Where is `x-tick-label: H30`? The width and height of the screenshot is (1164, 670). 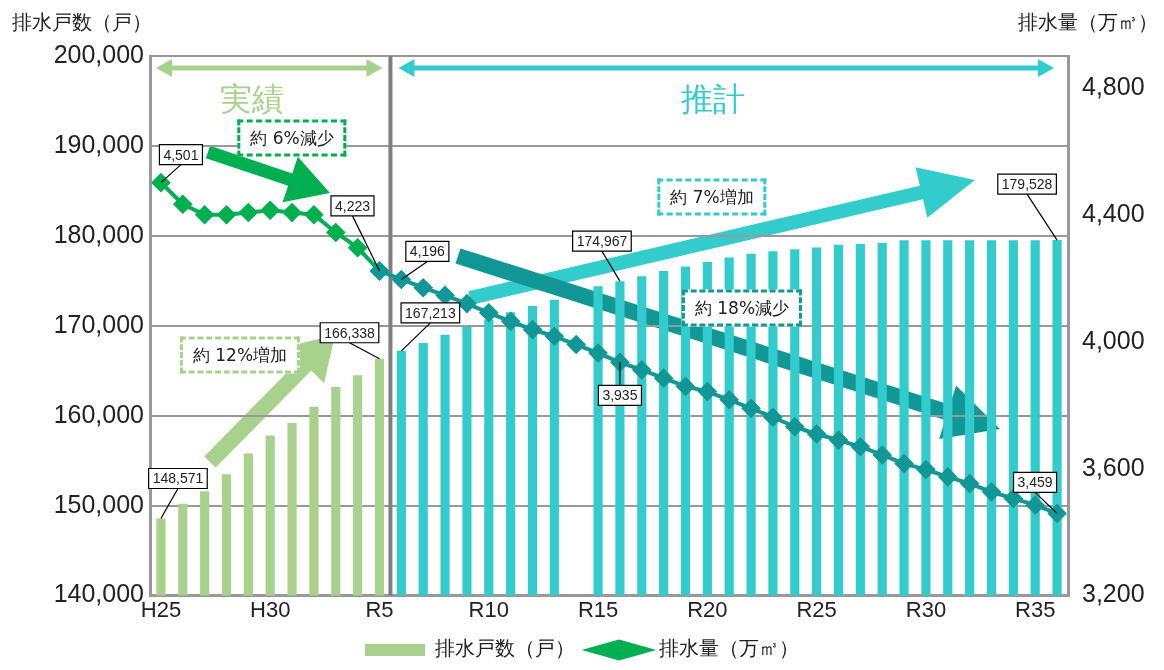 x-tick-label: H30 is located at coordinates (270, 609).